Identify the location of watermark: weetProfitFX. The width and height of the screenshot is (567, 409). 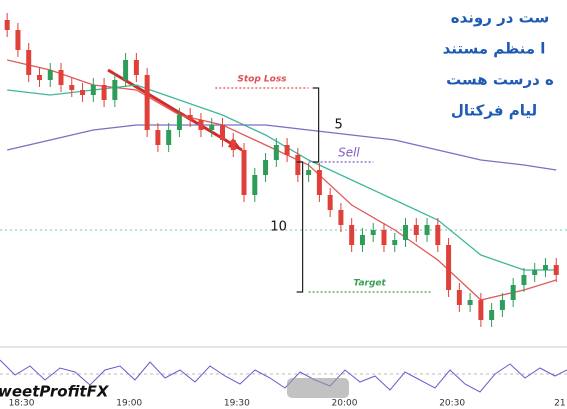
(55, 392).